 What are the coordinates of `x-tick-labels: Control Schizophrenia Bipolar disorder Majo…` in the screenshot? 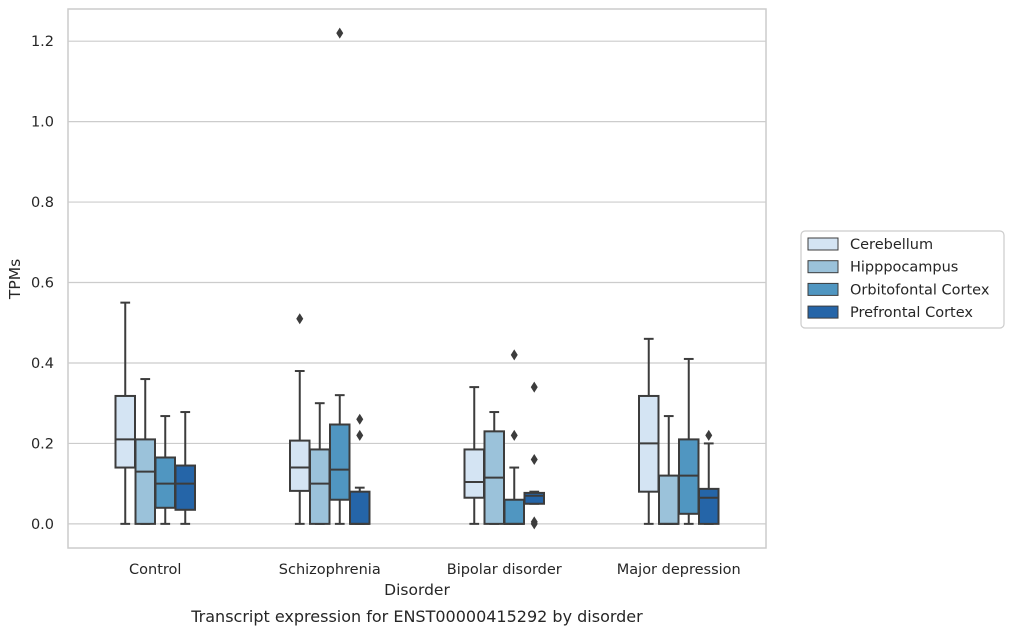 It's located at (435, 570).